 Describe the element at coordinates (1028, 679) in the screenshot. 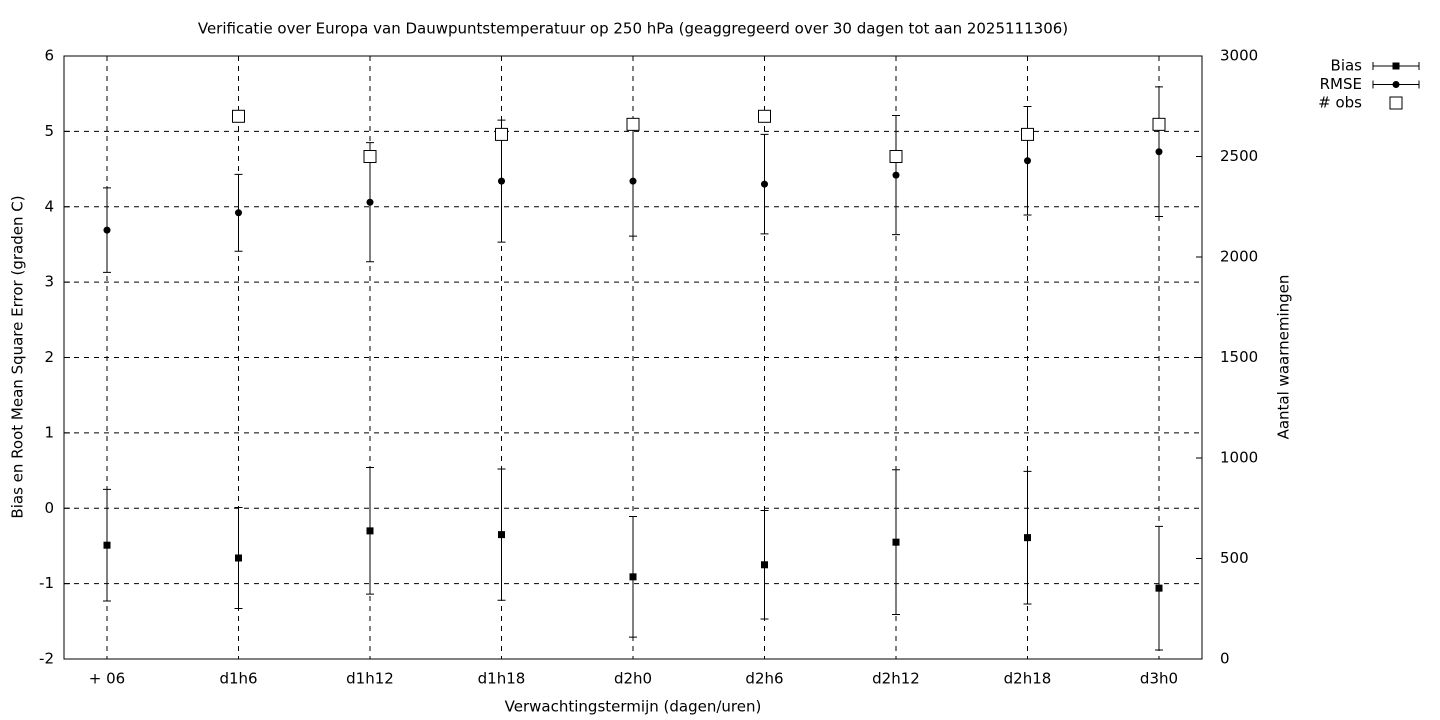

I see `x-tick-label: d2h18` at that location.